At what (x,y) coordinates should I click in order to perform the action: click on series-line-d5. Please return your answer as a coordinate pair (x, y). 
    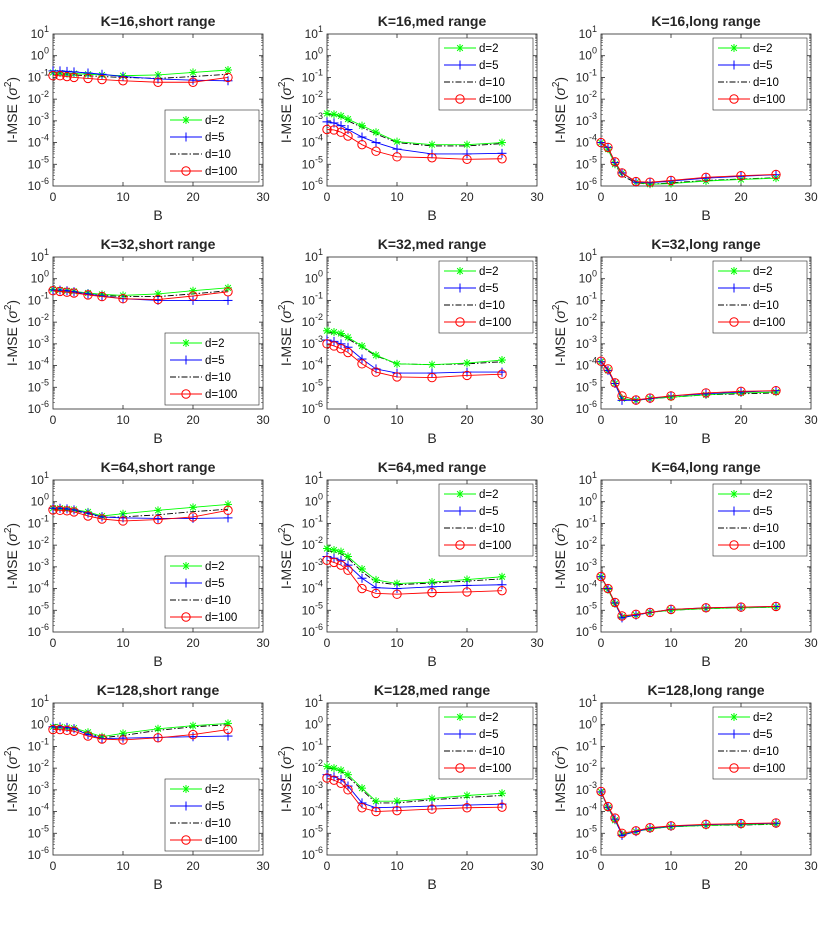
    Looking at the image, I should click on (414, 356).